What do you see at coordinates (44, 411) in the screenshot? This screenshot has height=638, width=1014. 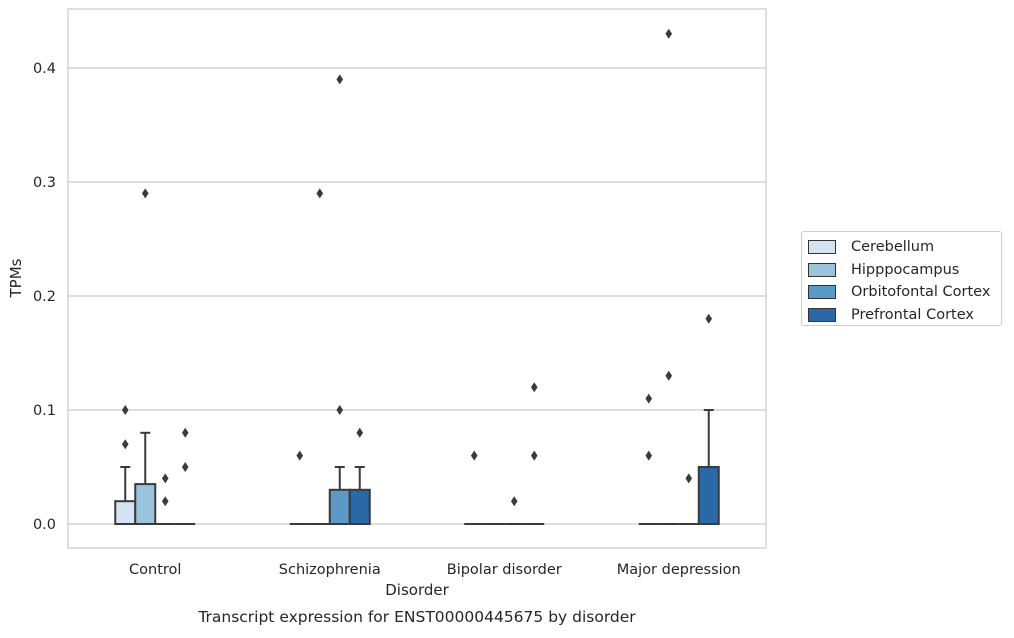 I see `y-tick-label: 0.1` at bounding box center [44, 411].